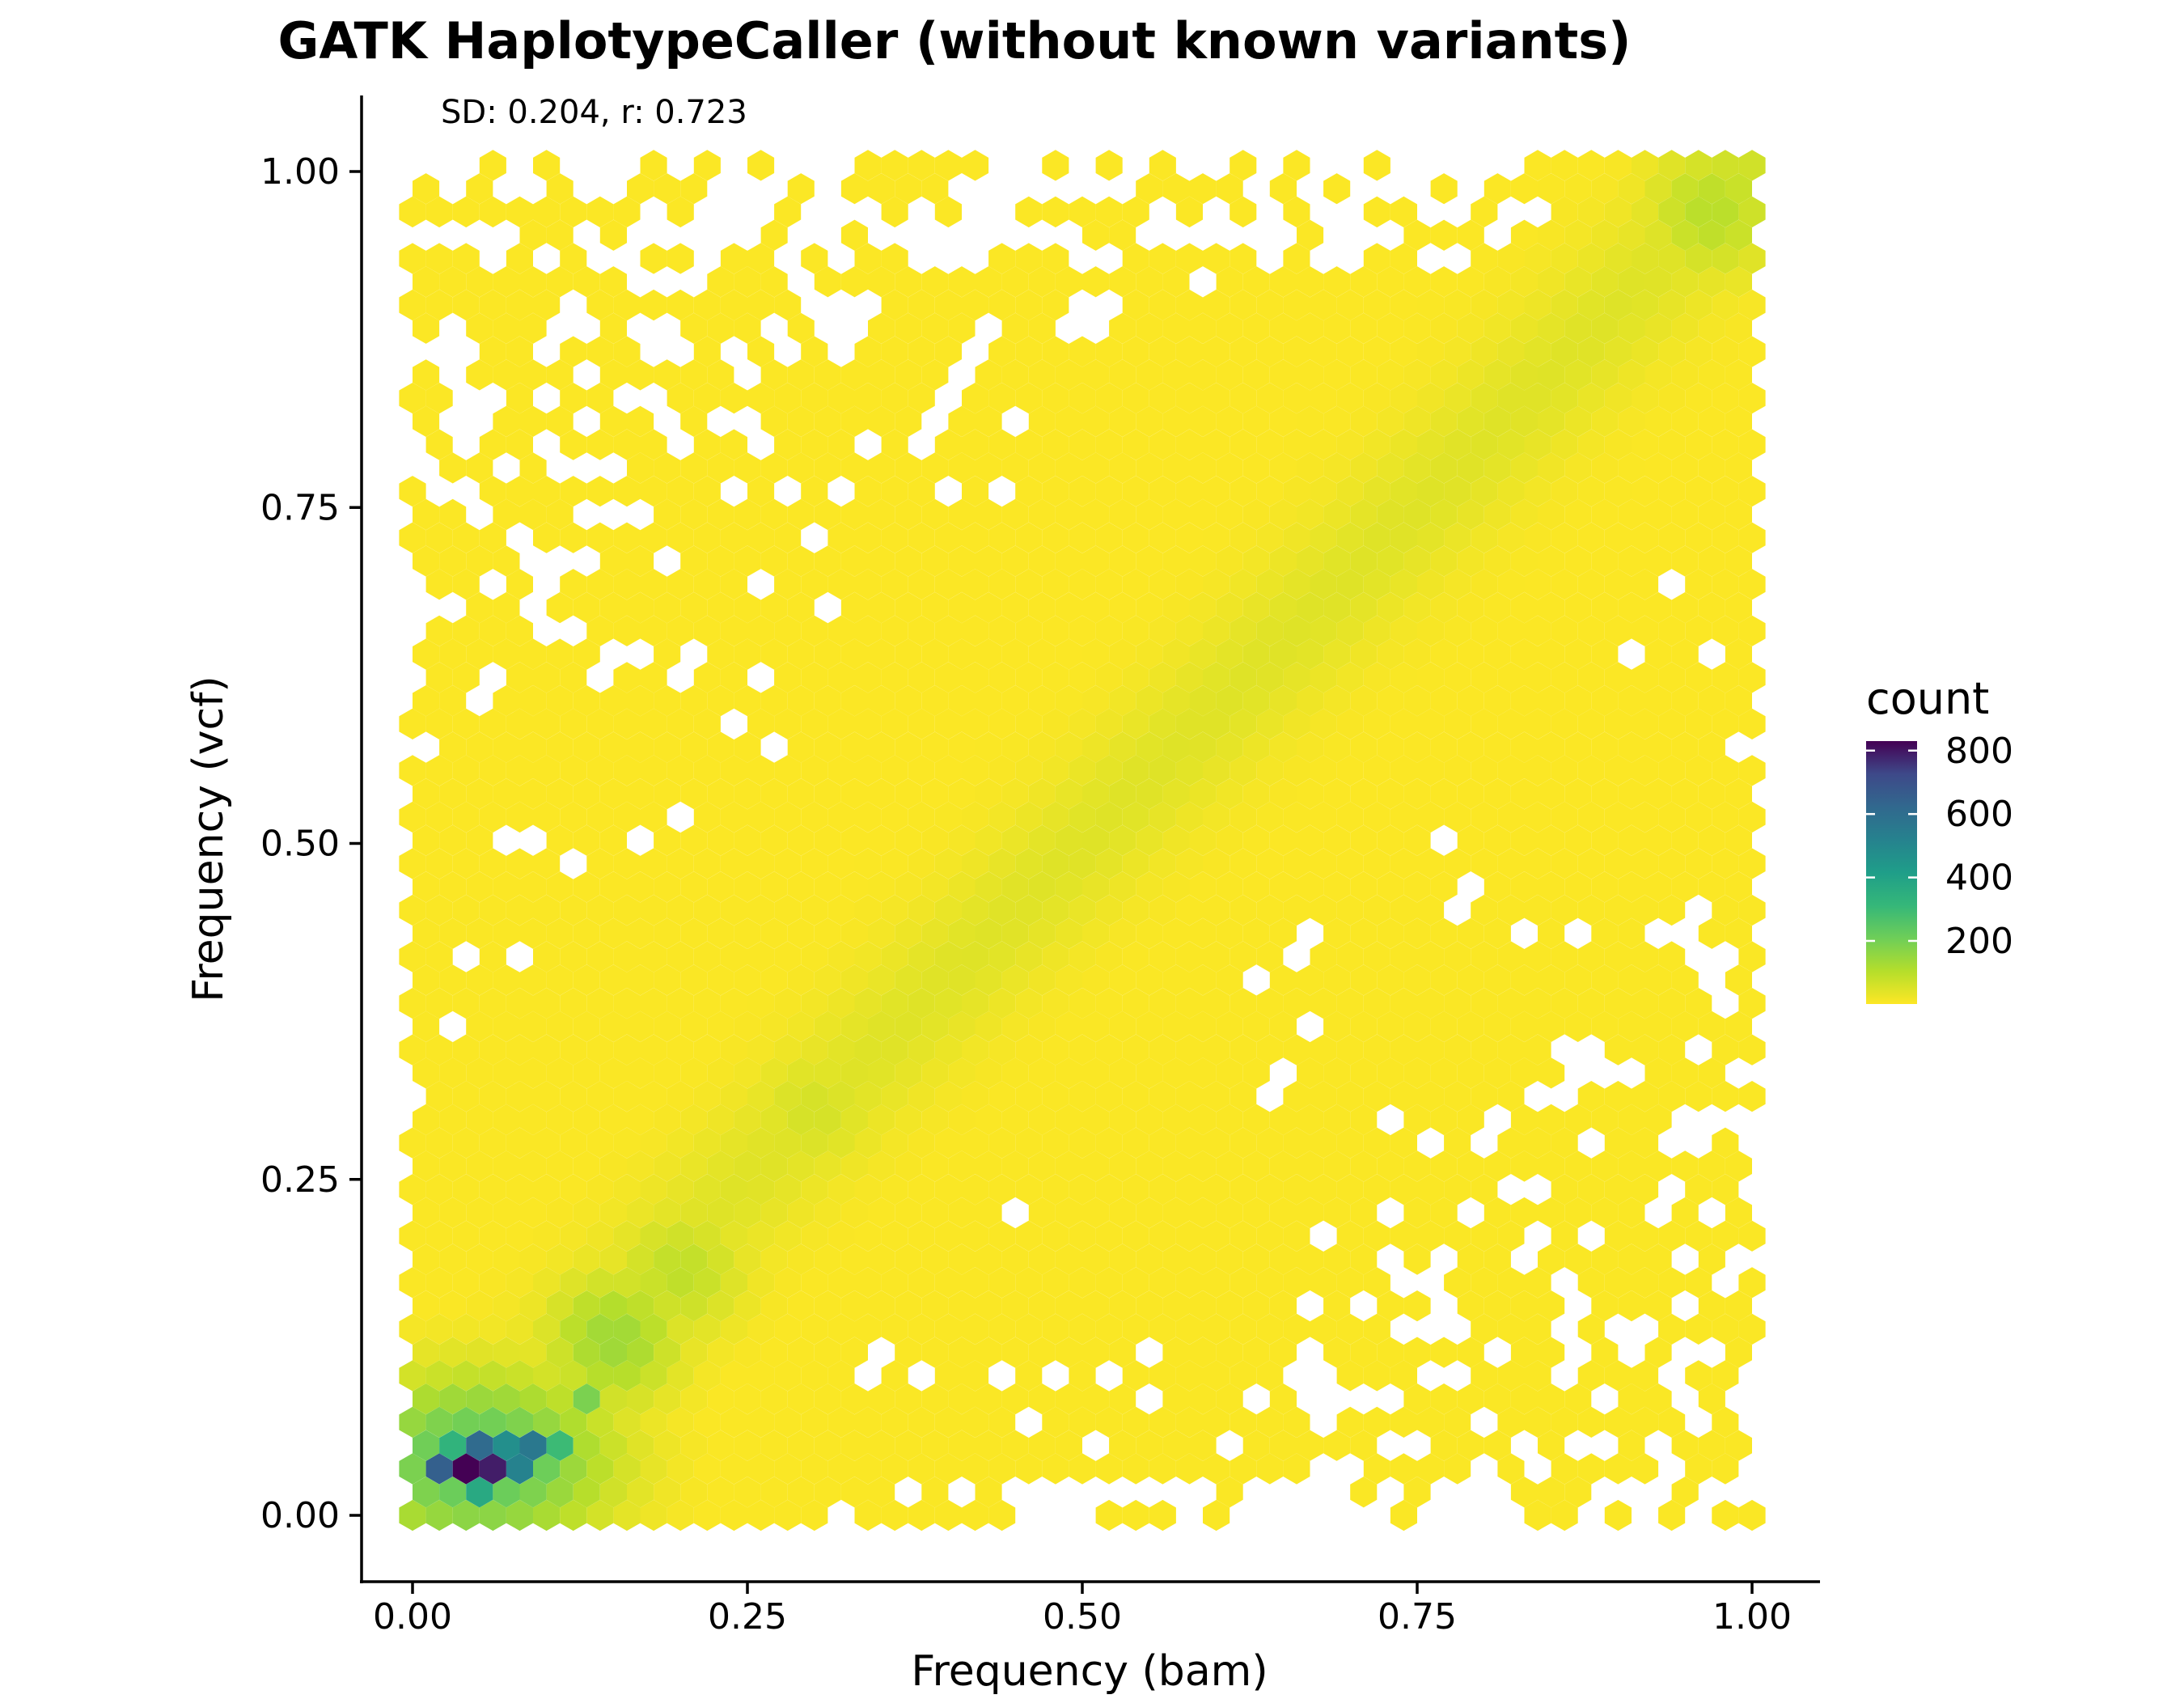 This screenshot has height=1699, width=2184. I want to click on x-tick-label: 0.50, so click(1082, 1617).